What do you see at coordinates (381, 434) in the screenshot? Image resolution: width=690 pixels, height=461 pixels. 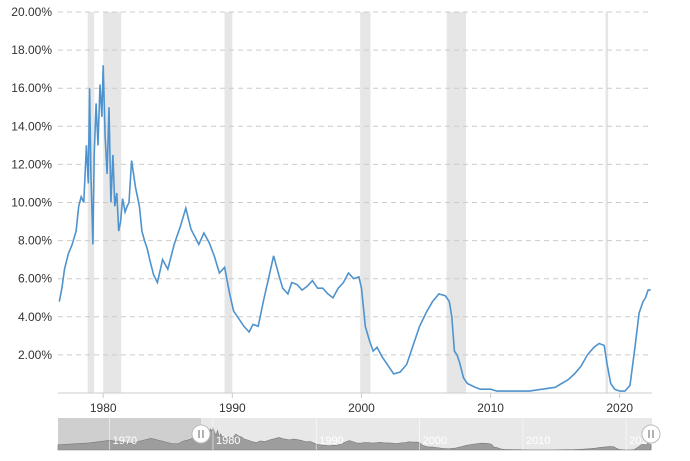 I see `navigator-labels: 1970 1980 1990 2000 2010 2020` at bounding box center [381, 434].